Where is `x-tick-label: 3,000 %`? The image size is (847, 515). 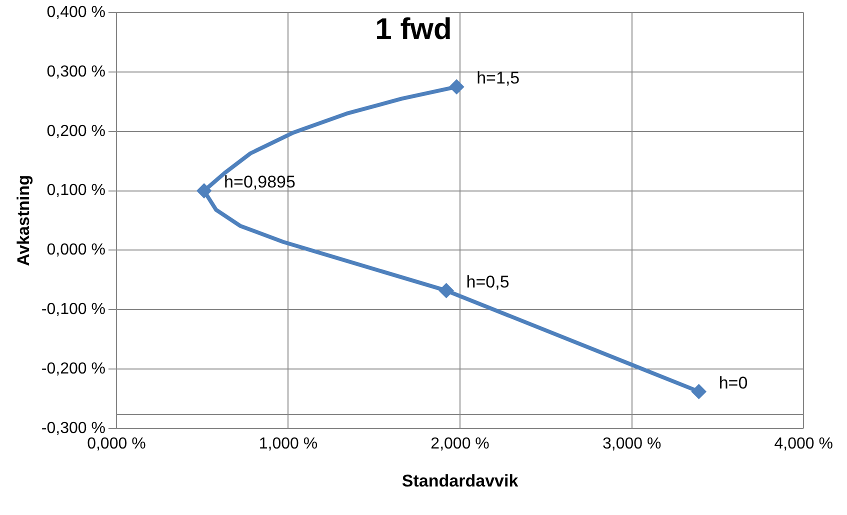
x-tick-label: 3,000 % is located at coordinates (632, 443).